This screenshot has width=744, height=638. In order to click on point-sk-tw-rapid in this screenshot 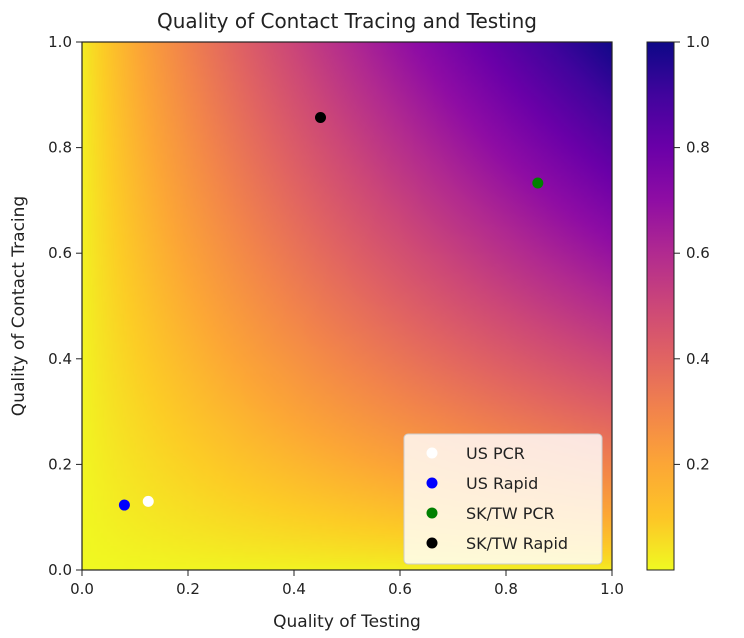, I will do `click(320, 118)`.